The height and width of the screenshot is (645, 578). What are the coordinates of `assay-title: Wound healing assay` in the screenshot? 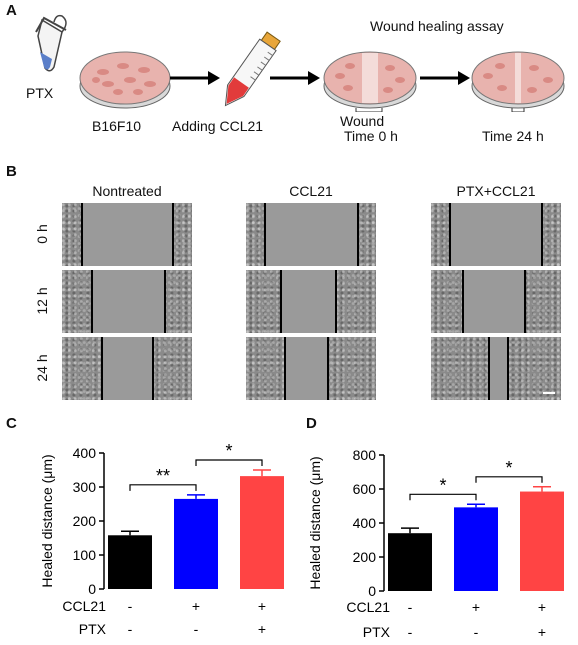 It's located at (437, 26).